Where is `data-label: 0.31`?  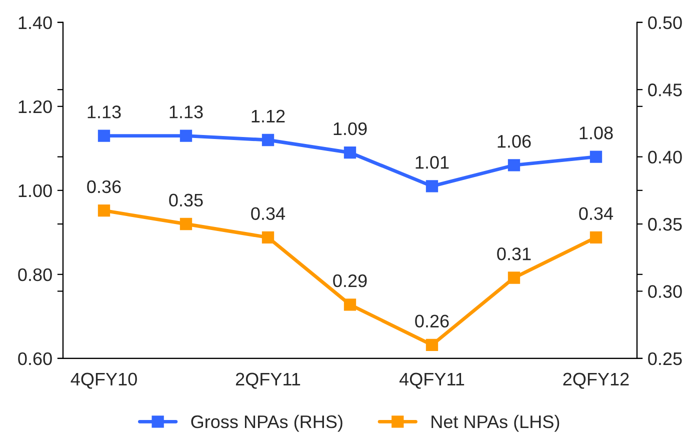
data-label: 0.31 is located at coordinates (514, 254).